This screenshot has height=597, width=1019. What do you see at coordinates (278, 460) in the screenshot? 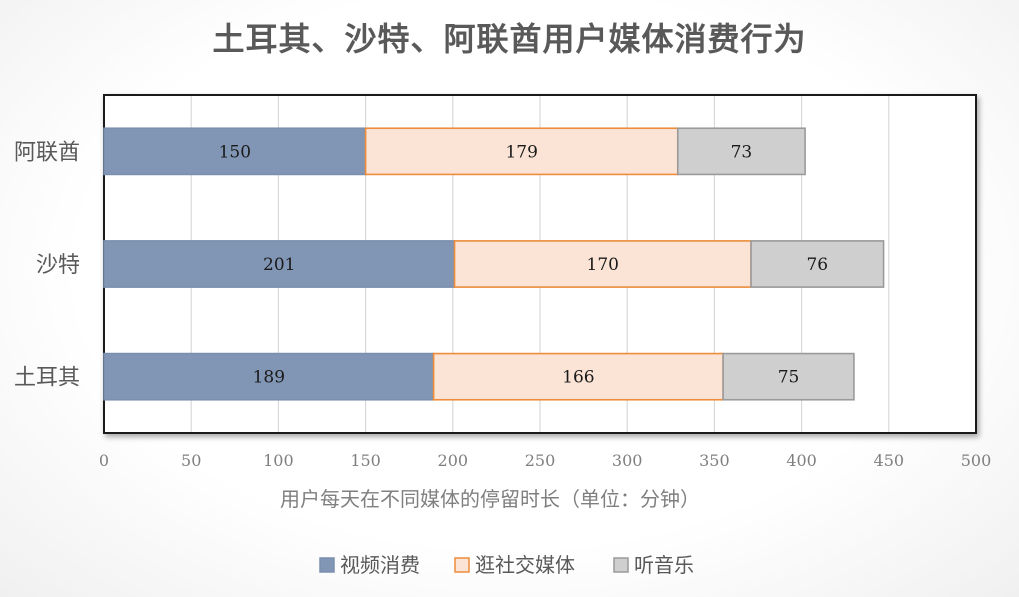
I see `x-tick-label: 100` at bounding box center [278, 460].